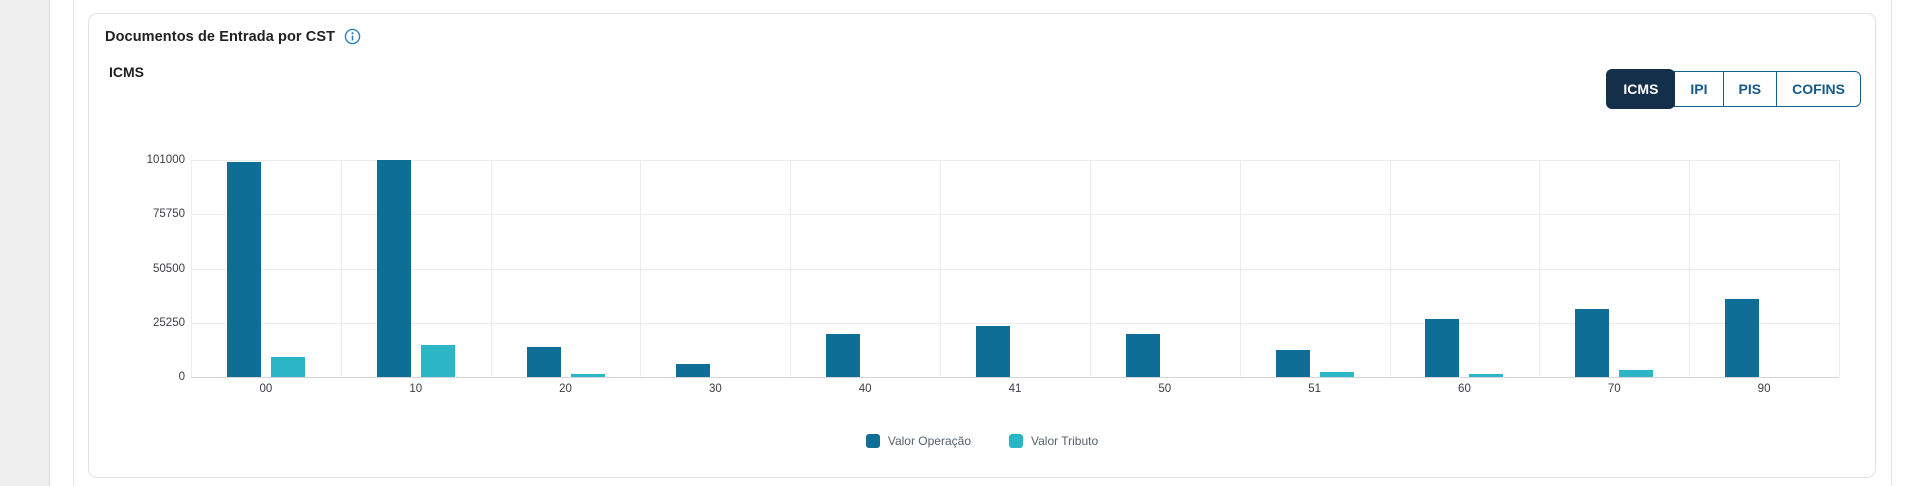 The height and width of the screenshot is (486, 1907). I want to click on tab-cofins: COFINS, so click(1818, 89).